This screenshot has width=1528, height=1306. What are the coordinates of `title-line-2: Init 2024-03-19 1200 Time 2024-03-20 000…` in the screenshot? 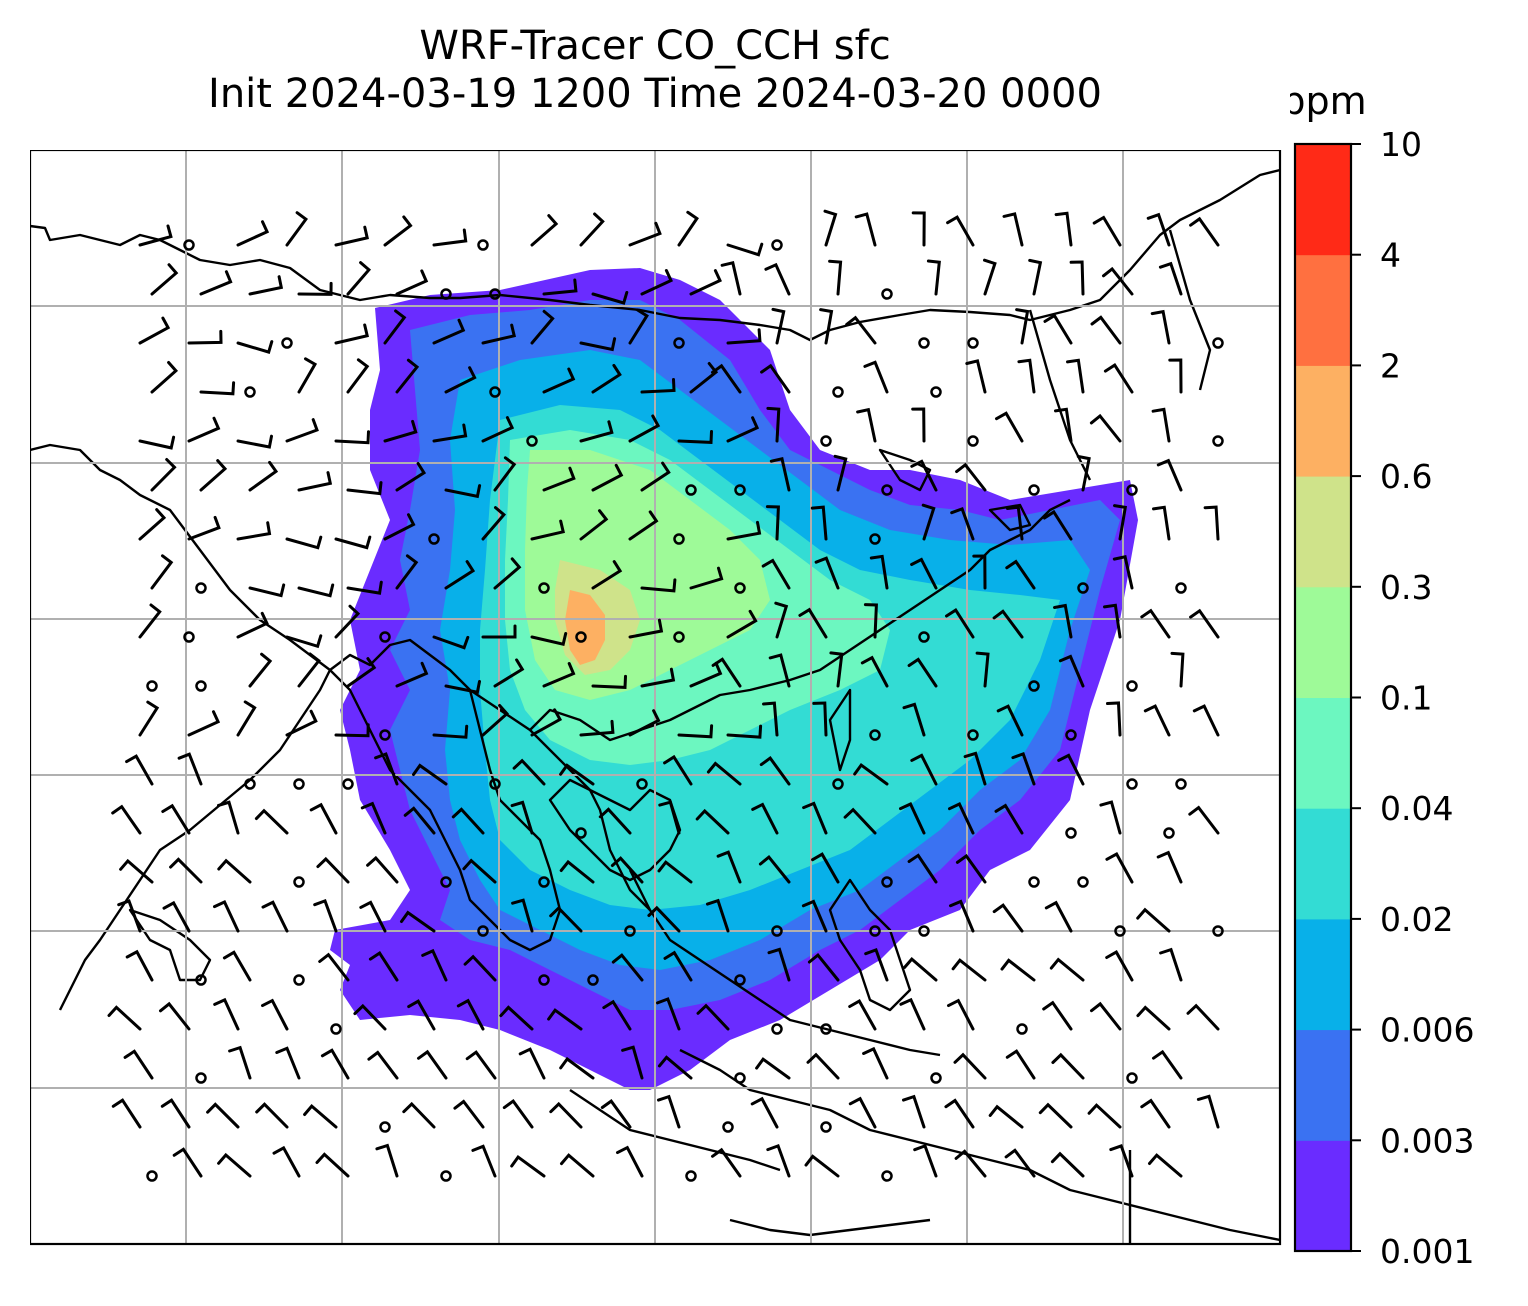 It's located at (655, 94).